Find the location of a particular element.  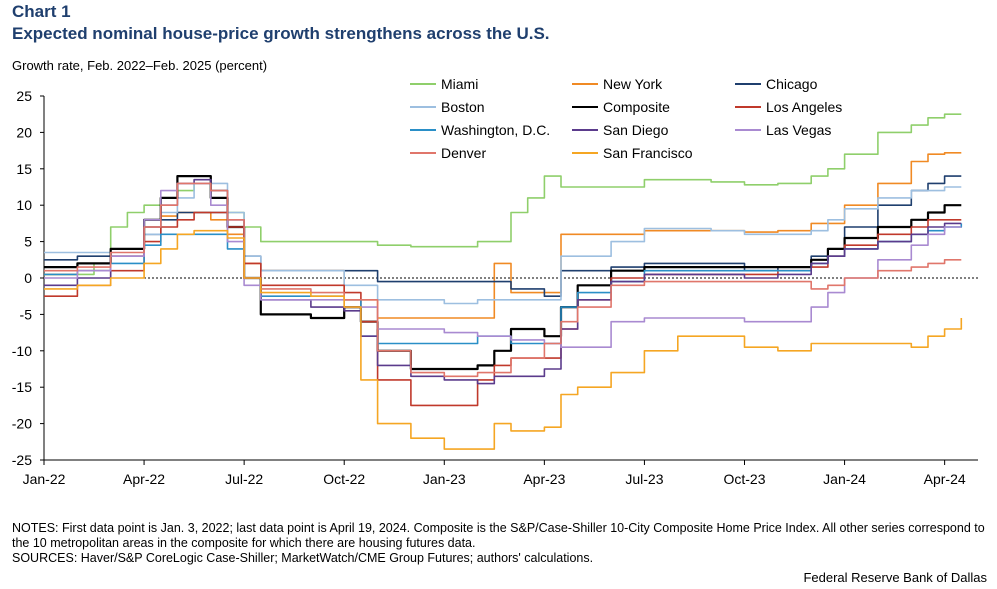

legend-label: Composite is located at coordinates (636, 107).